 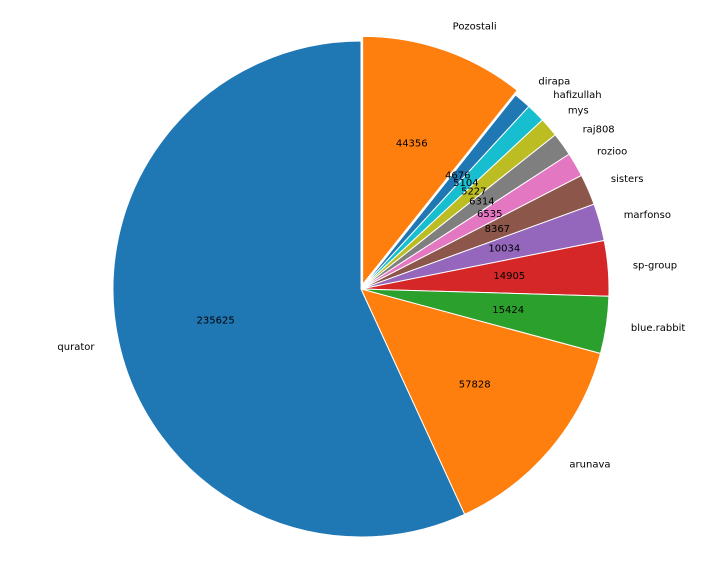 I want to click on category-label-mys: mys, so click(x=578, y=111).